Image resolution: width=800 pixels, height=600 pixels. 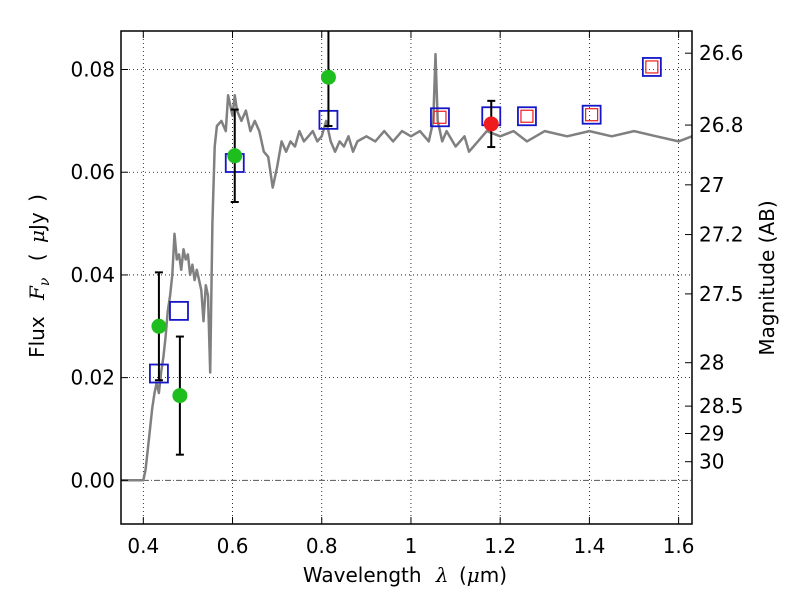 I want to click on y-axis-label-open: (, so click(x=37, y=257).